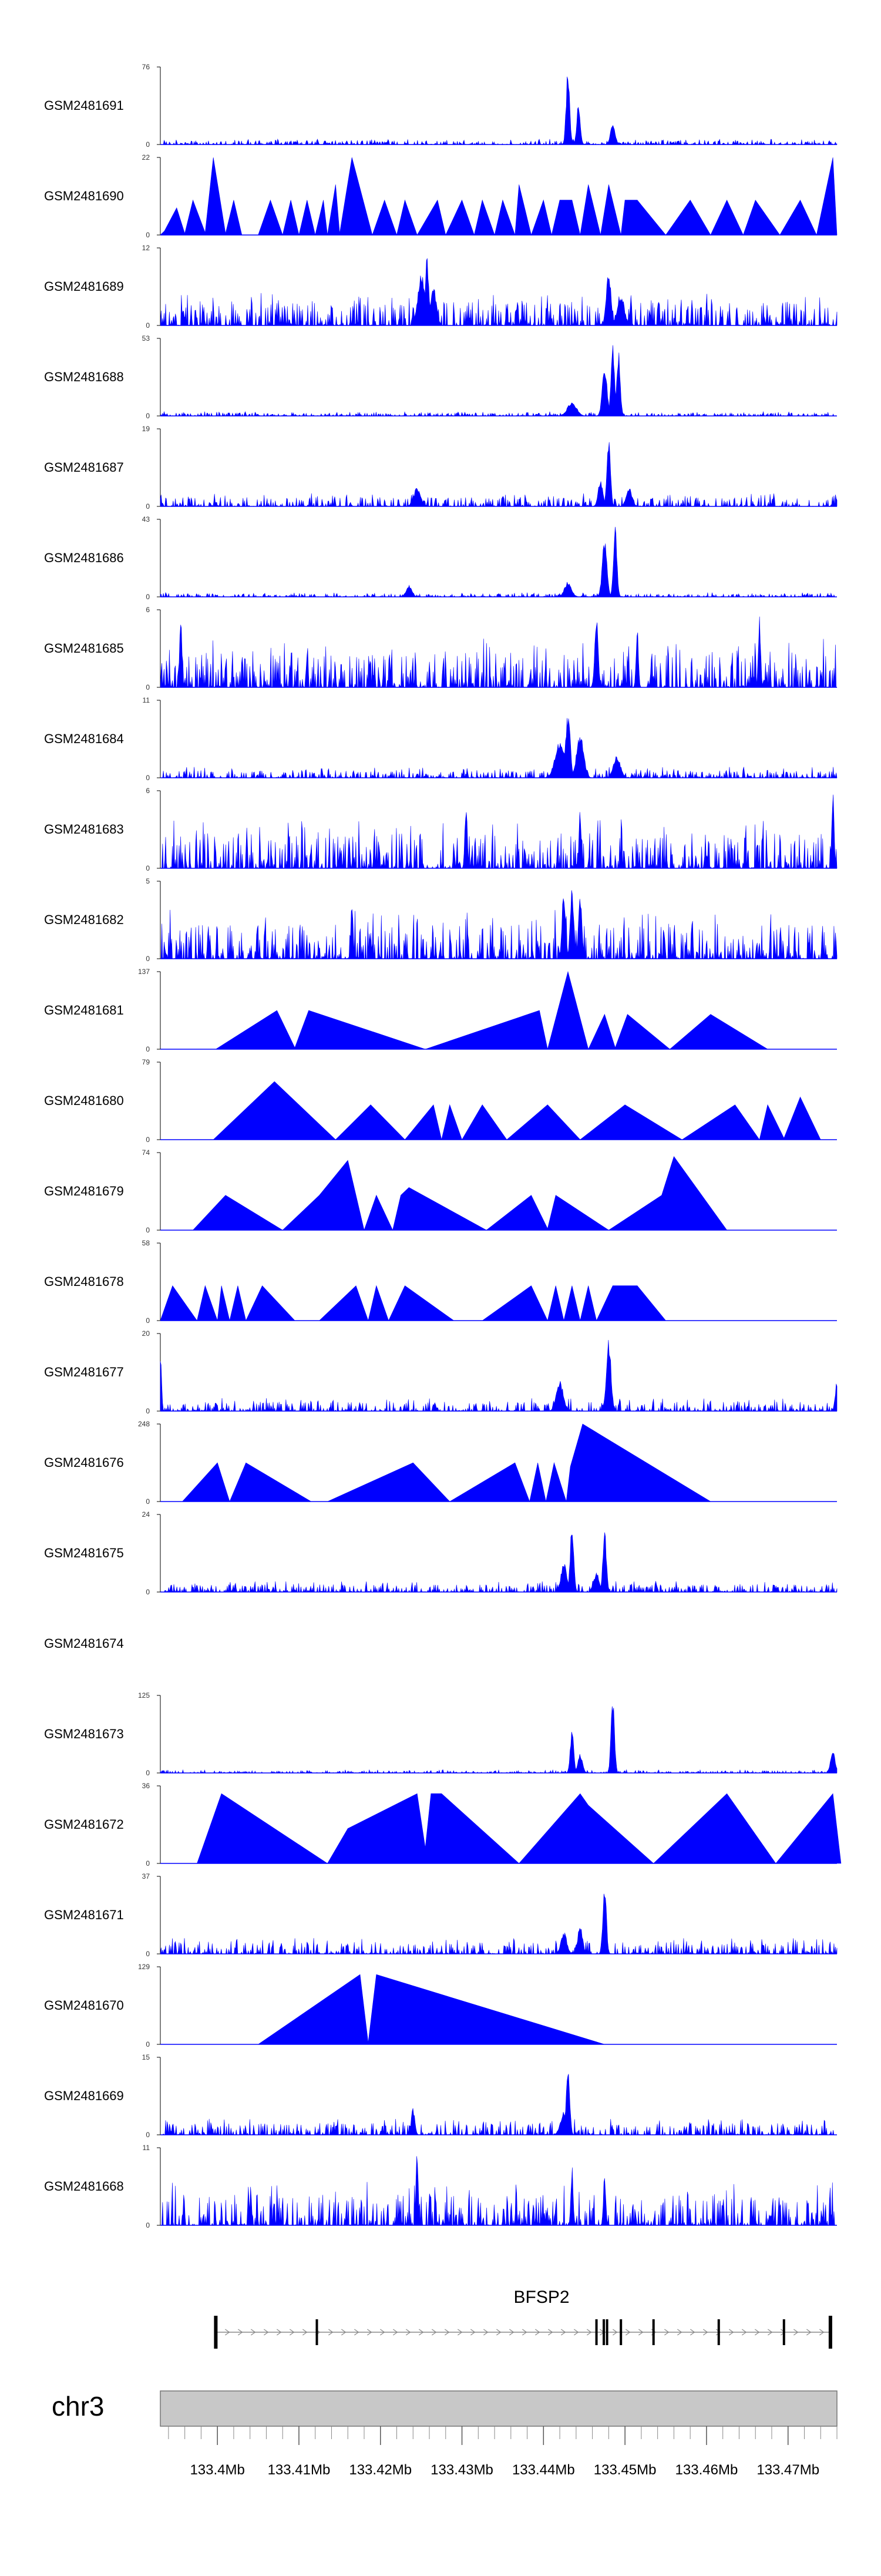 The image size is (881, 2576). I want to click on track-label: GSM2481672, so click(84, 1824).